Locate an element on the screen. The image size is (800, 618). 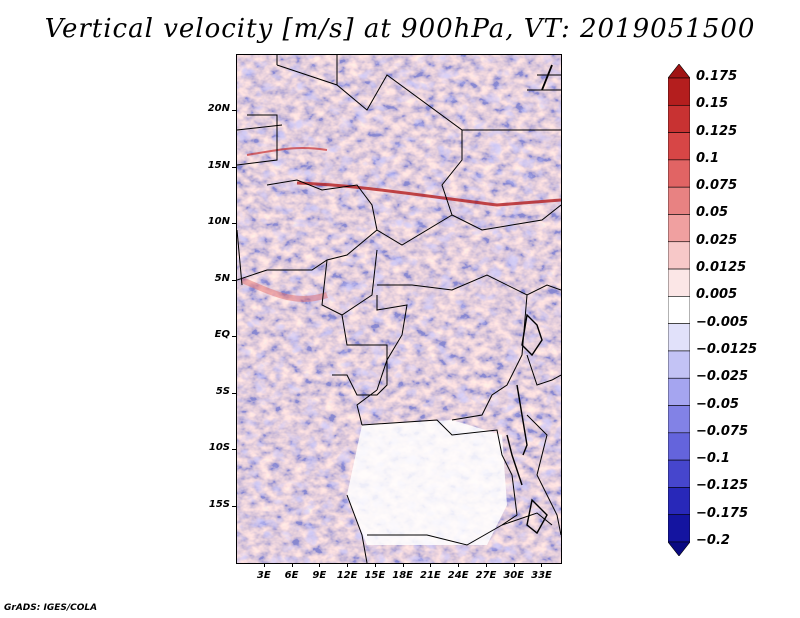
colorbar-tick-label: 0.1 is located at coordinates (708, 158).